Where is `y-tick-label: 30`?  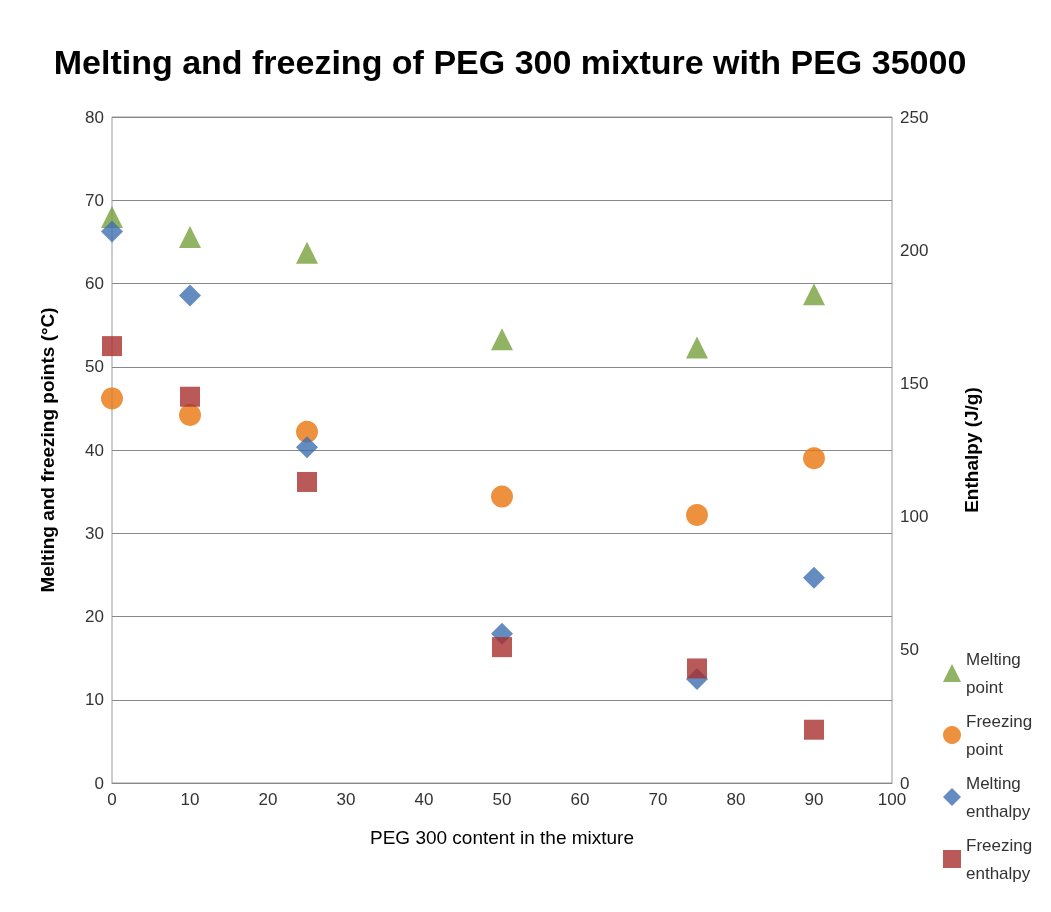 y-tick-label: 30 is located at coordinates (94, 533).